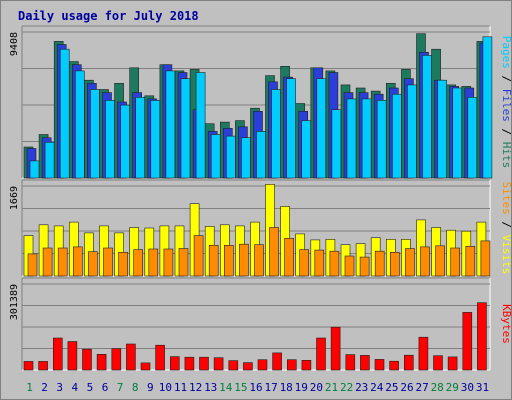  Describe the element at coordinates (240, 387) in the screenshot. I see `x-tick-label-15: 15` at that location.